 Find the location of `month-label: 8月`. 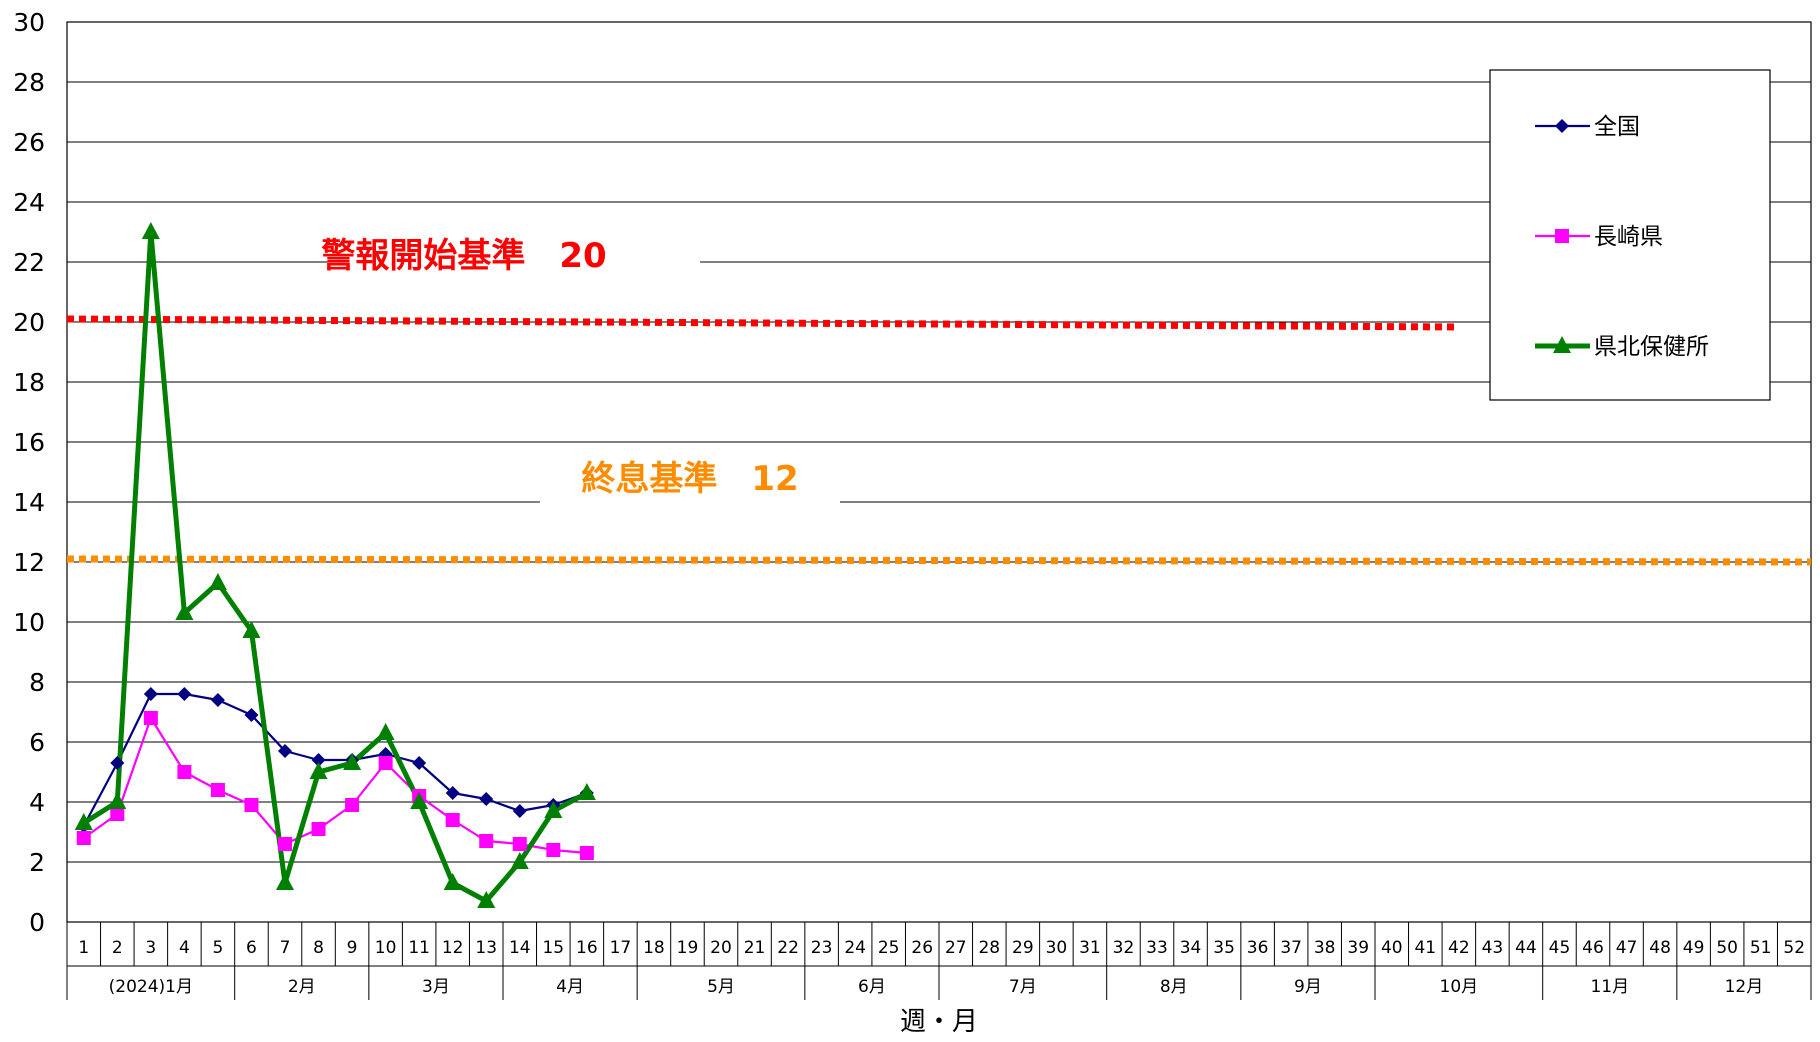

month-label: 8月 is located at coordinates (1174, 987).